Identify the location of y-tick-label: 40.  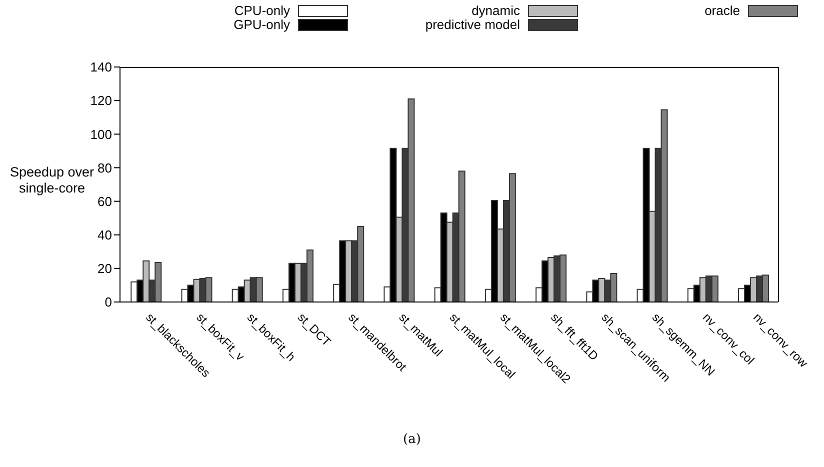
(105, 234).